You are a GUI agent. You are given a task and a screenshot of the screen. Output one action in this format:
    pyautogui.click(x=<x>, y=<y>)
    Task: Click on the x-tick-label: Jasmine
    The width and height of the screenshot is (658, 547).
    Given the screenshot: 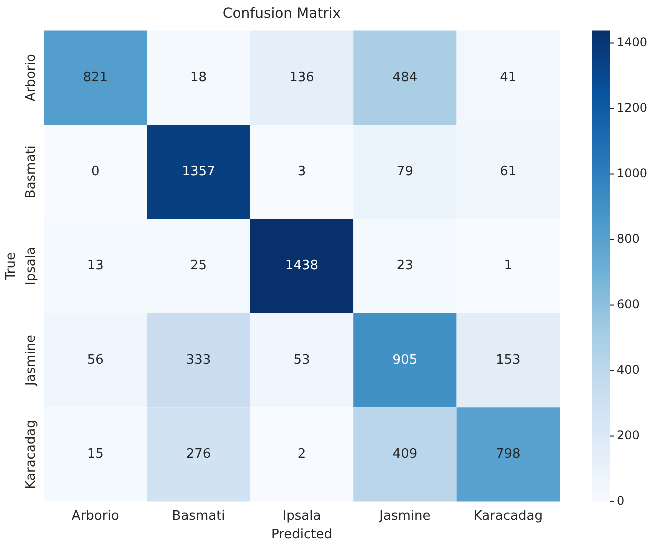 What is the action you would take?
    pyautogui.click(x=404, y=516)
    